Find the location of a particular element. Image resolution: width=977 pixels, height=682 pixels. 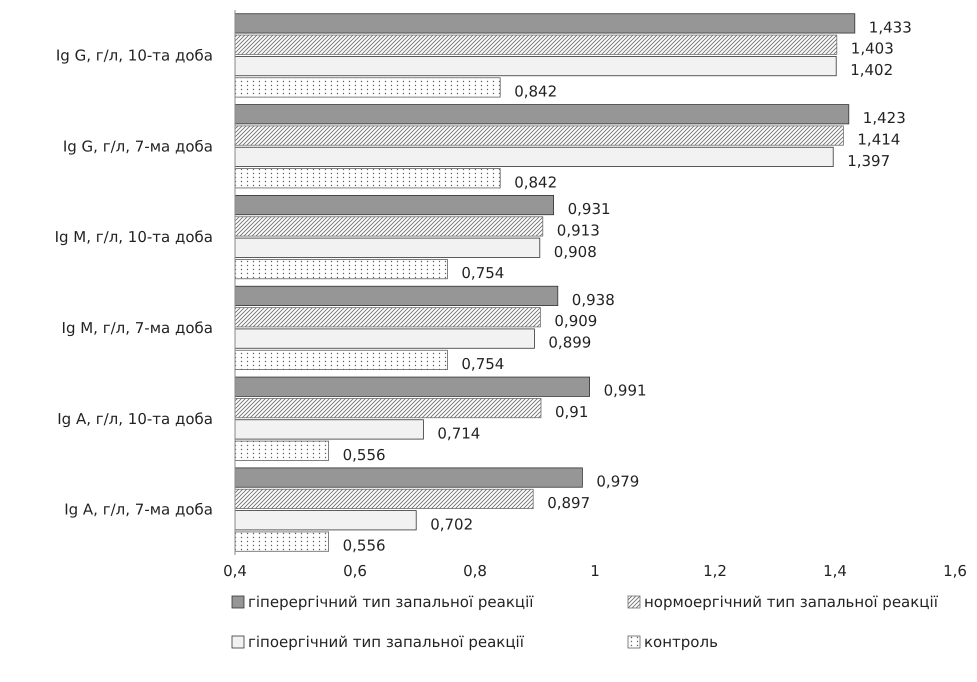

data-label: 1,397 is located at coordinates (868, 161).